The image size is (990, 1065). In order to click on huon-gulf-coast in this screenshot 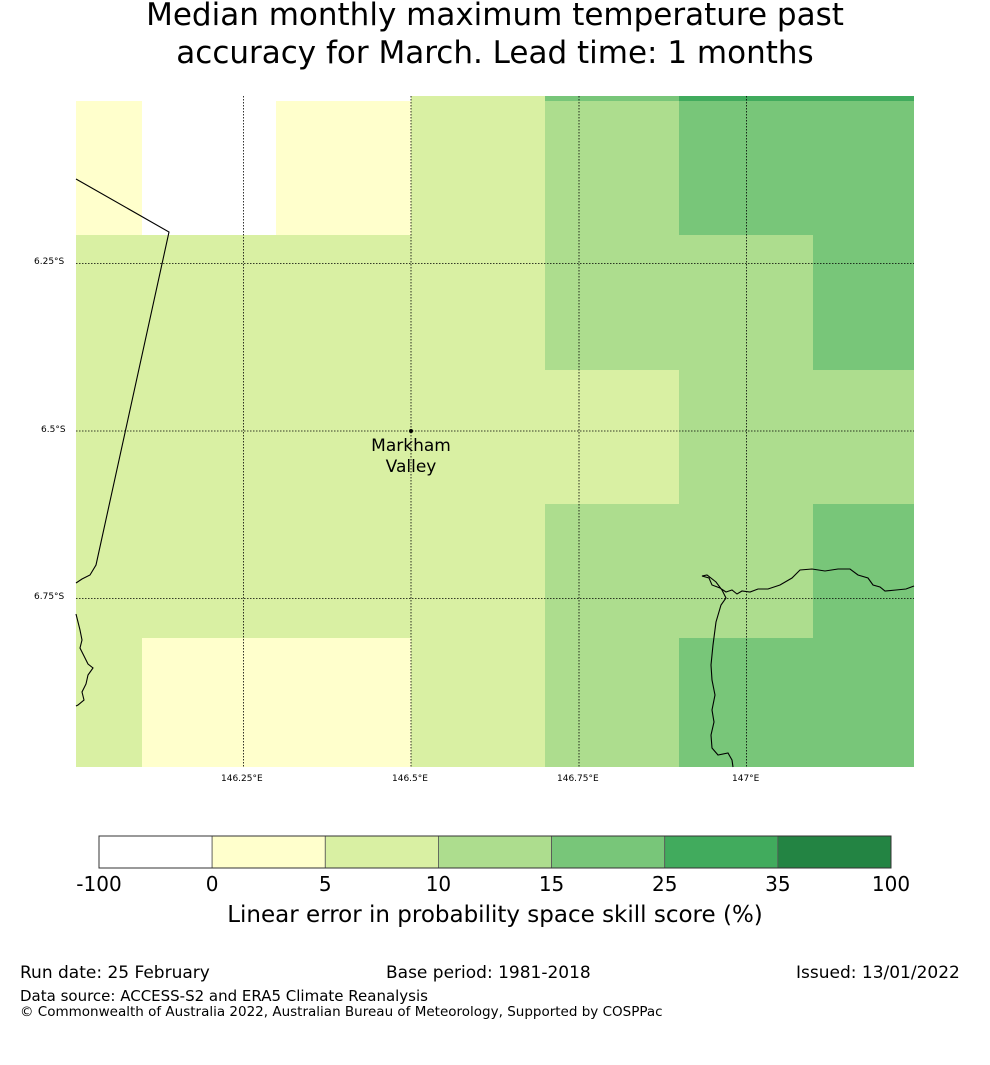, I will do `click(808, 668)`.